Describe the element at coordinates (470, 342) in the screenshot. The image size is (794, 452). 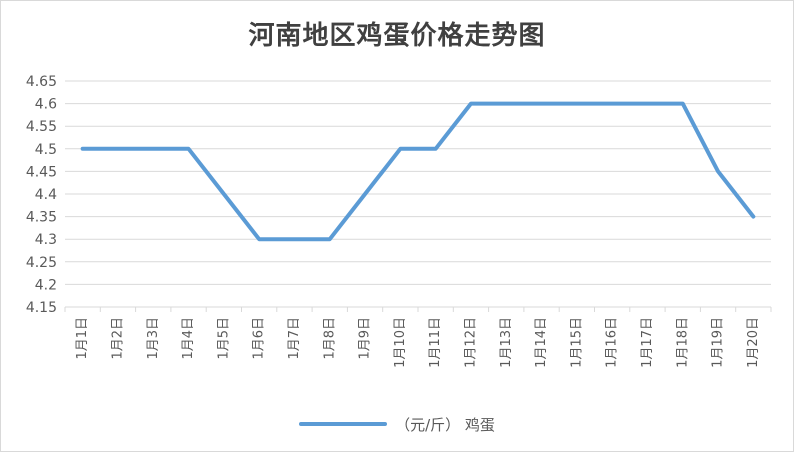
I see `x-tick-label: 1月12日` at that location.